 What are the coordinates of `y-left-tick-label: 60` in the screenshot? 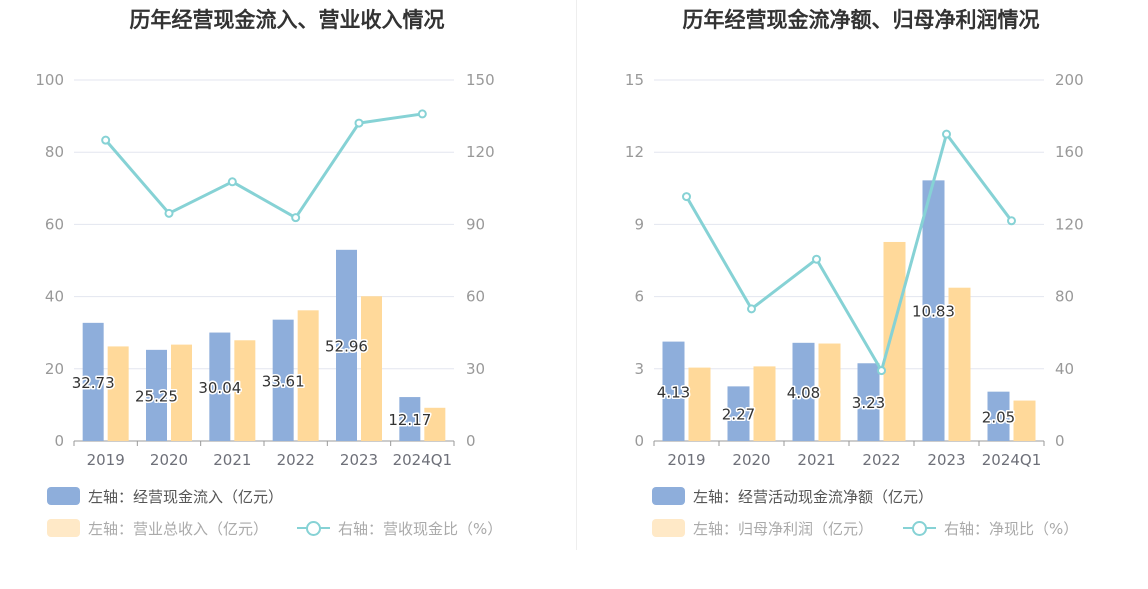 It's located at (54, 224).